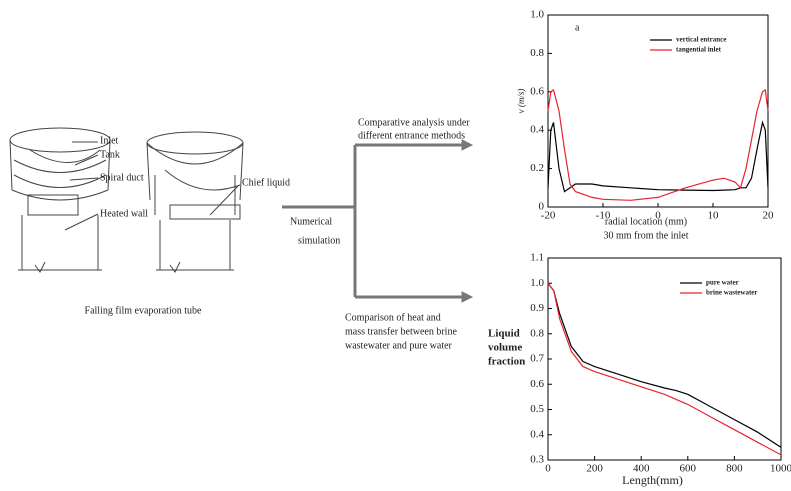  Describe the element at coordinates (143, 310) in the screenshot. I see `caption: Falling film evaporation tube` at that location.